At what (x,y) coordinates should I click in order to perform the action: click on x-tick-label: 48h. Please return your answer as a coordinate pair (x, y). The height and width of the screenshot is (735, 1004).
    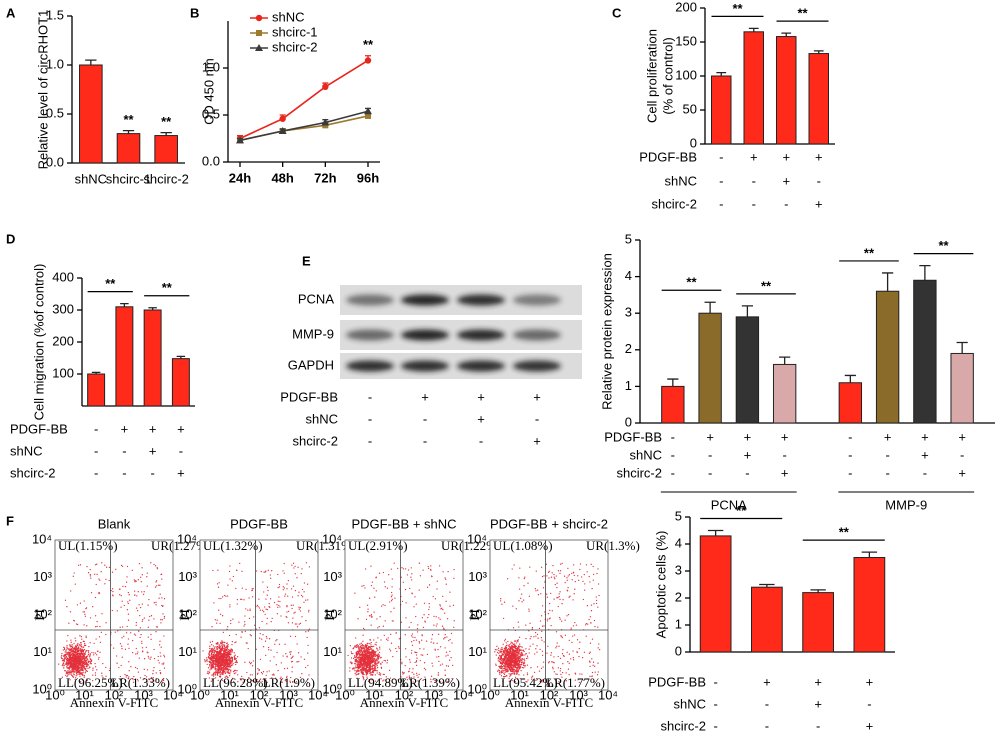
    Looking at the image, I should click on (282, 177).